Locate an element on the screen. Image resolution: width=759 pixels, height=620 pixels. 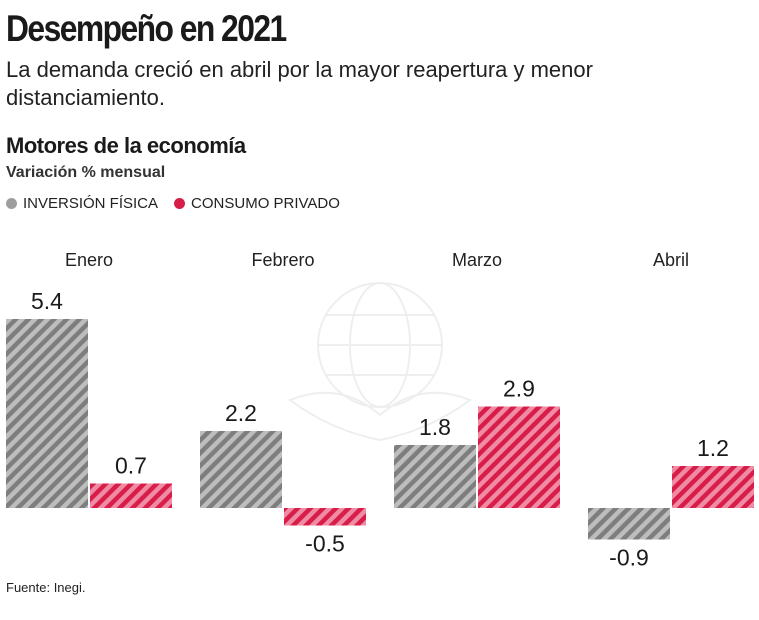
chart-title: Desempeño en 2021 is located at coordinates (146, 28).